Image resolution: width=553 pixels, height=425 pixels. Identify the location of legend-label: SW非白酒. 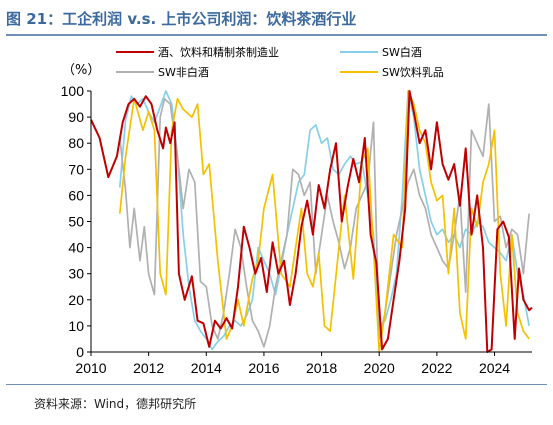
(183, 72).